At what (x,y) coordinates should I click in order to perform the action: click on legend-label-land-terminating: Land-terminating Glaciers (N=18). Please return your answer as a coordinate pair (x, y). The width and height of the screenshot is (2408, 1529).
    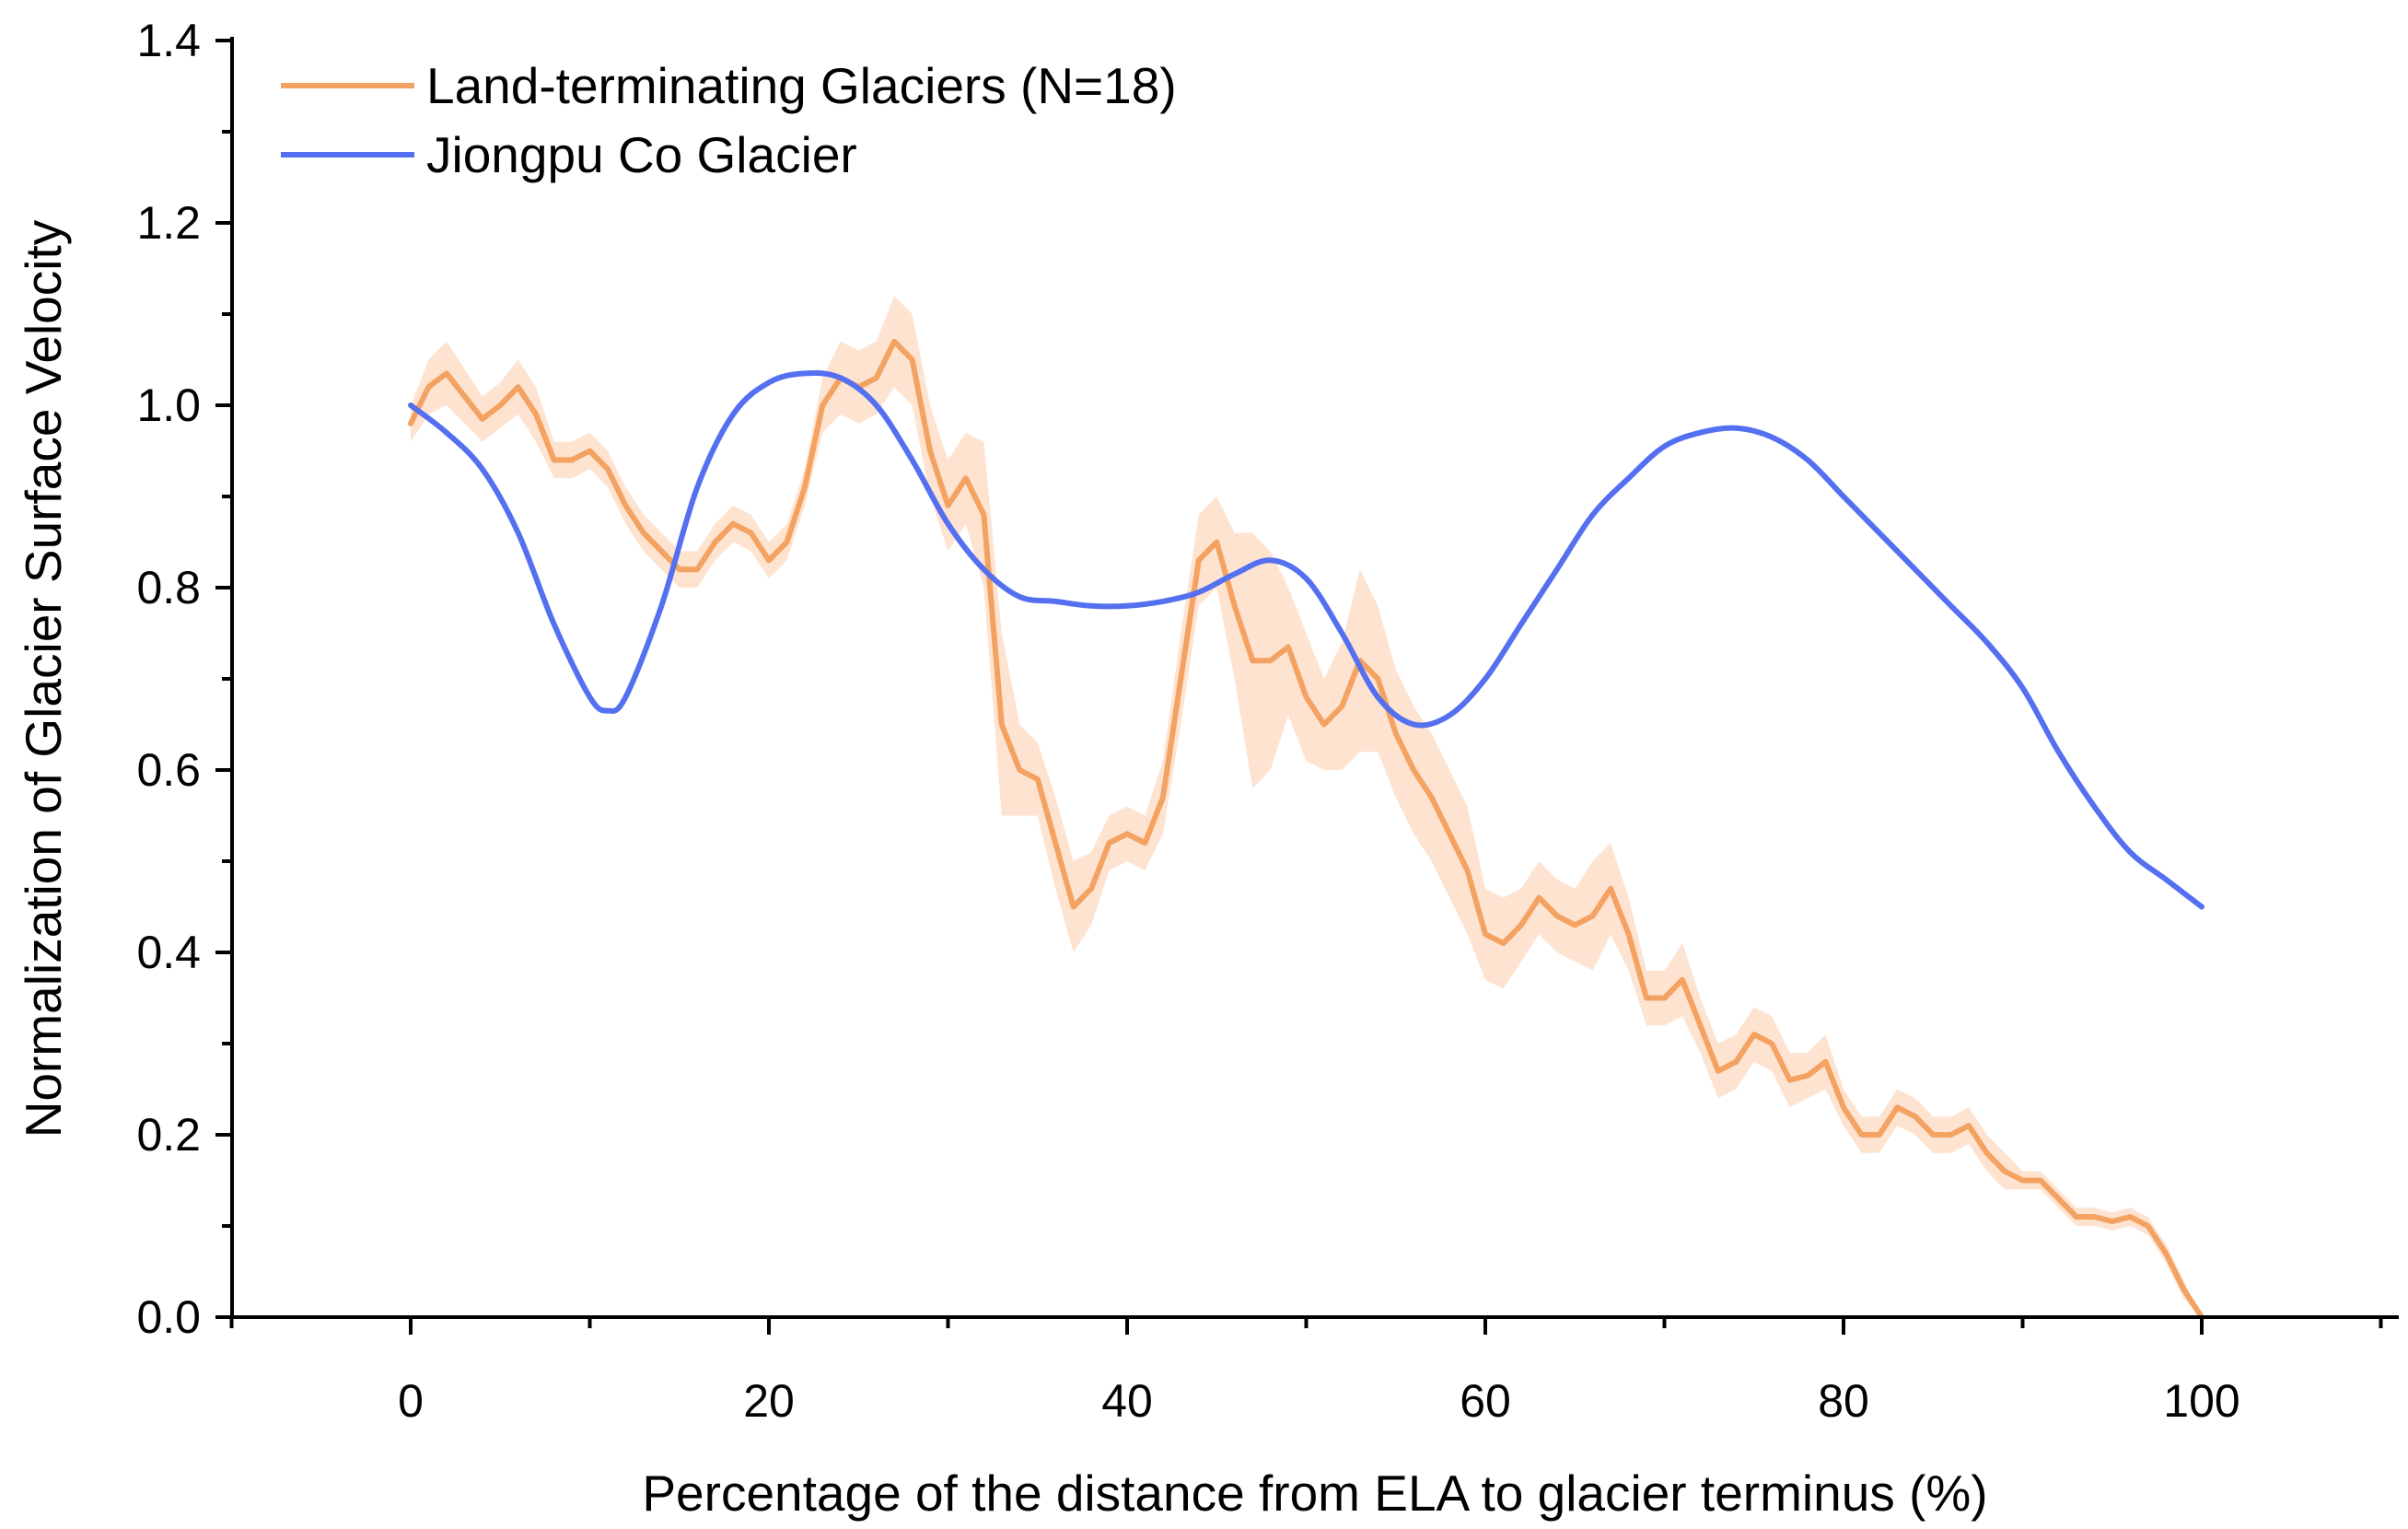
    Looking at the image, I should click on (801, 85).